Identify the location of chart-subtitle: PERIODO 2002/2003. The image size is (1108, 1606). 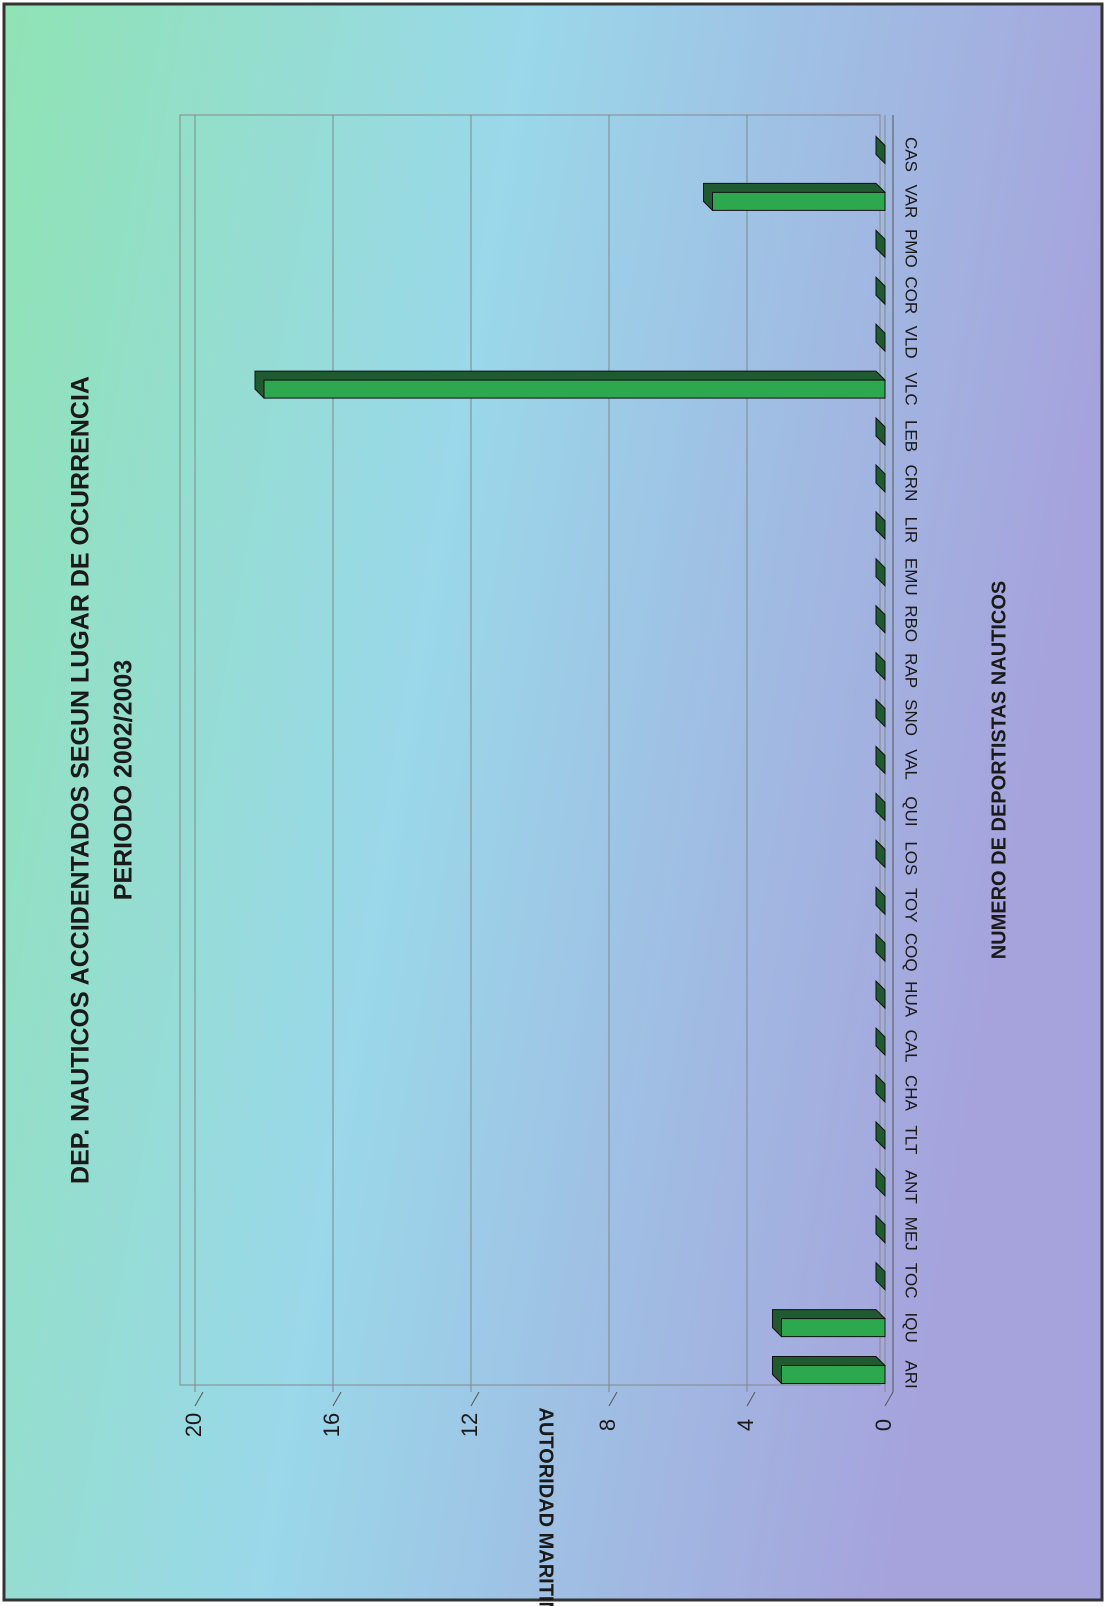
(124, 780).